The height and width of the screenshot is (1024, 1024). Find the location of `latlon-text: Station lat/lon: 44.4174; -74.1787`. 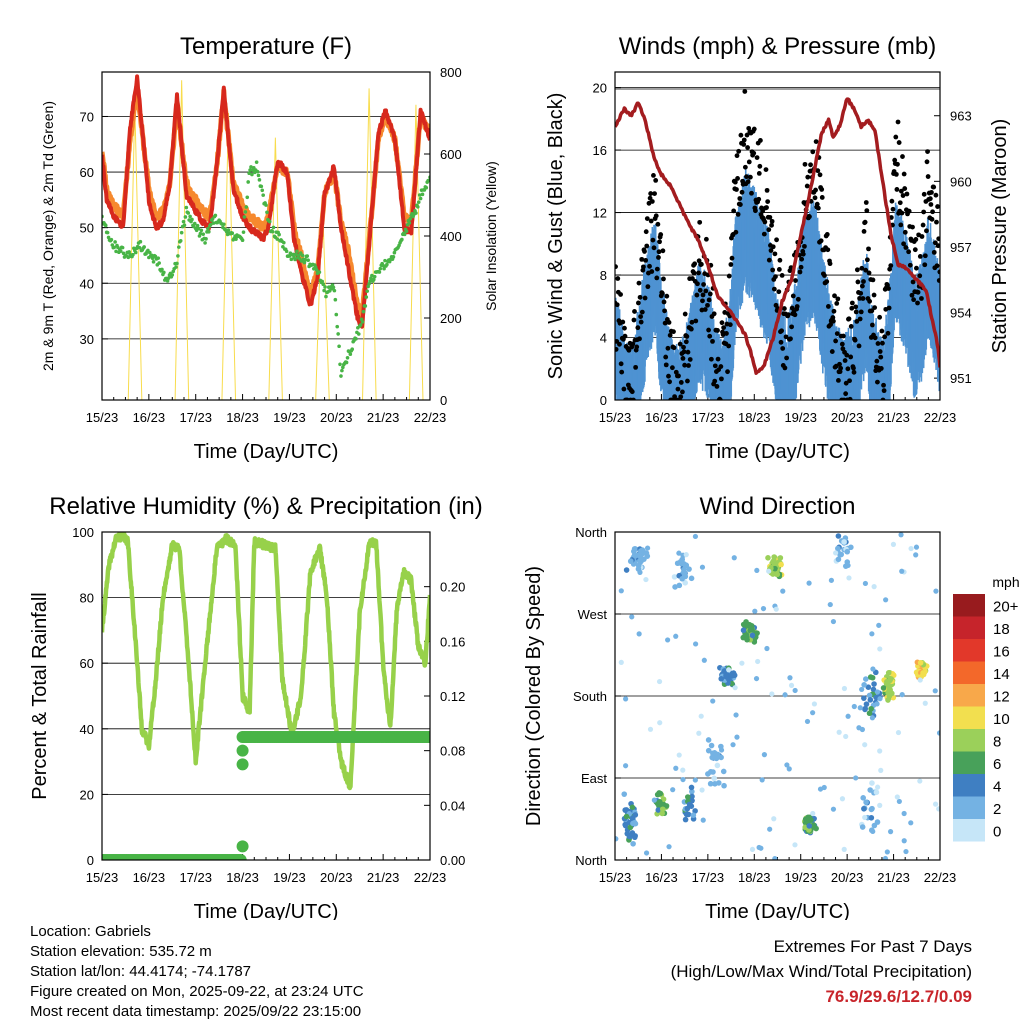

latlon-text: Station lat/lon: 44.4174; -74.1787 is located at coordinates (141, 971).